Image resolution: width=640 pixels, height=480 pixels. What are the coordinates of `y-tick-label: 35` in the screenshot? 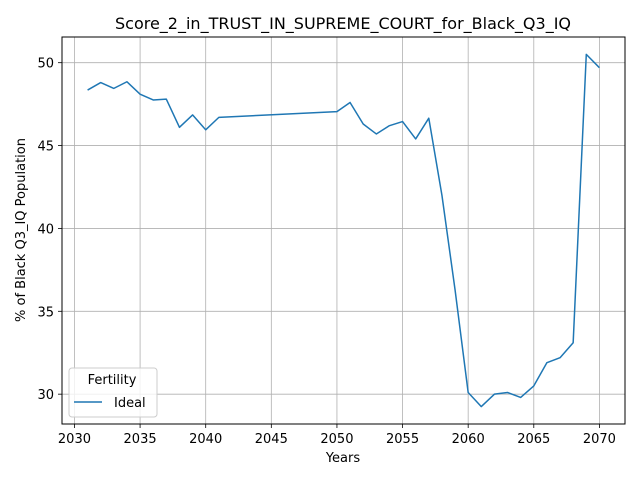 It's located at (45, 312).